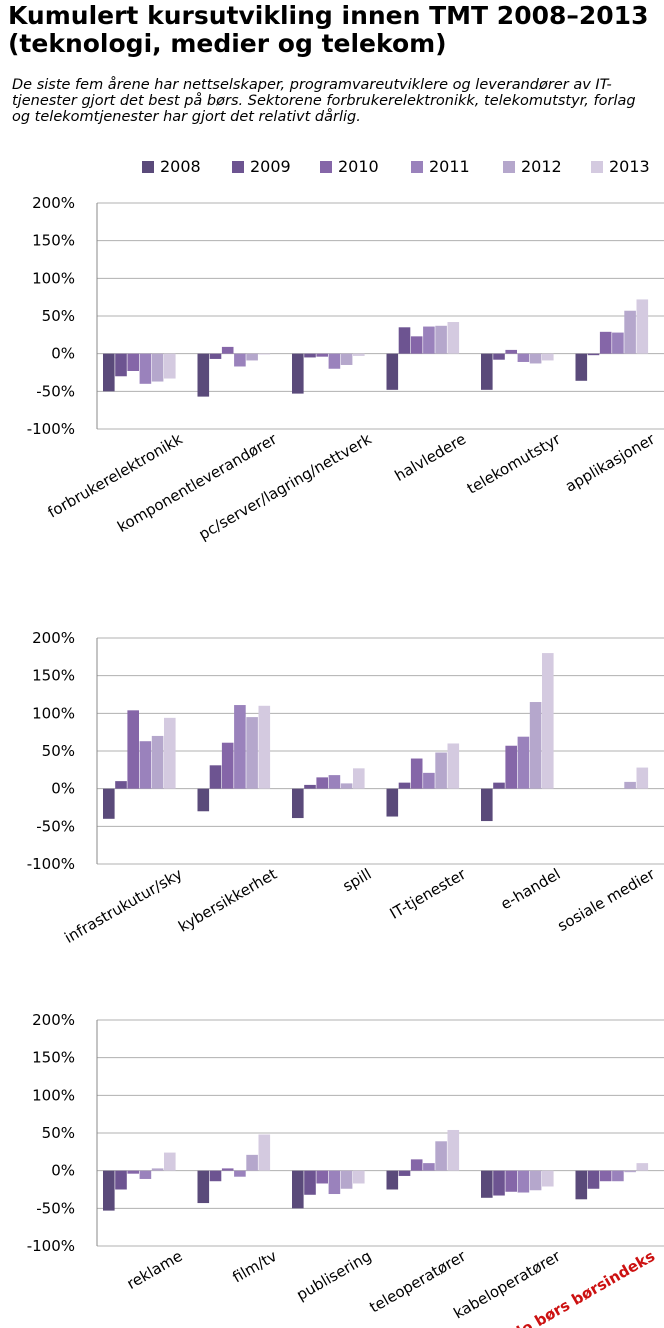 The height and width of the screenshot is (1328, 664). I want to click on x-tick-label: sosiale medier, so click(606, 899).